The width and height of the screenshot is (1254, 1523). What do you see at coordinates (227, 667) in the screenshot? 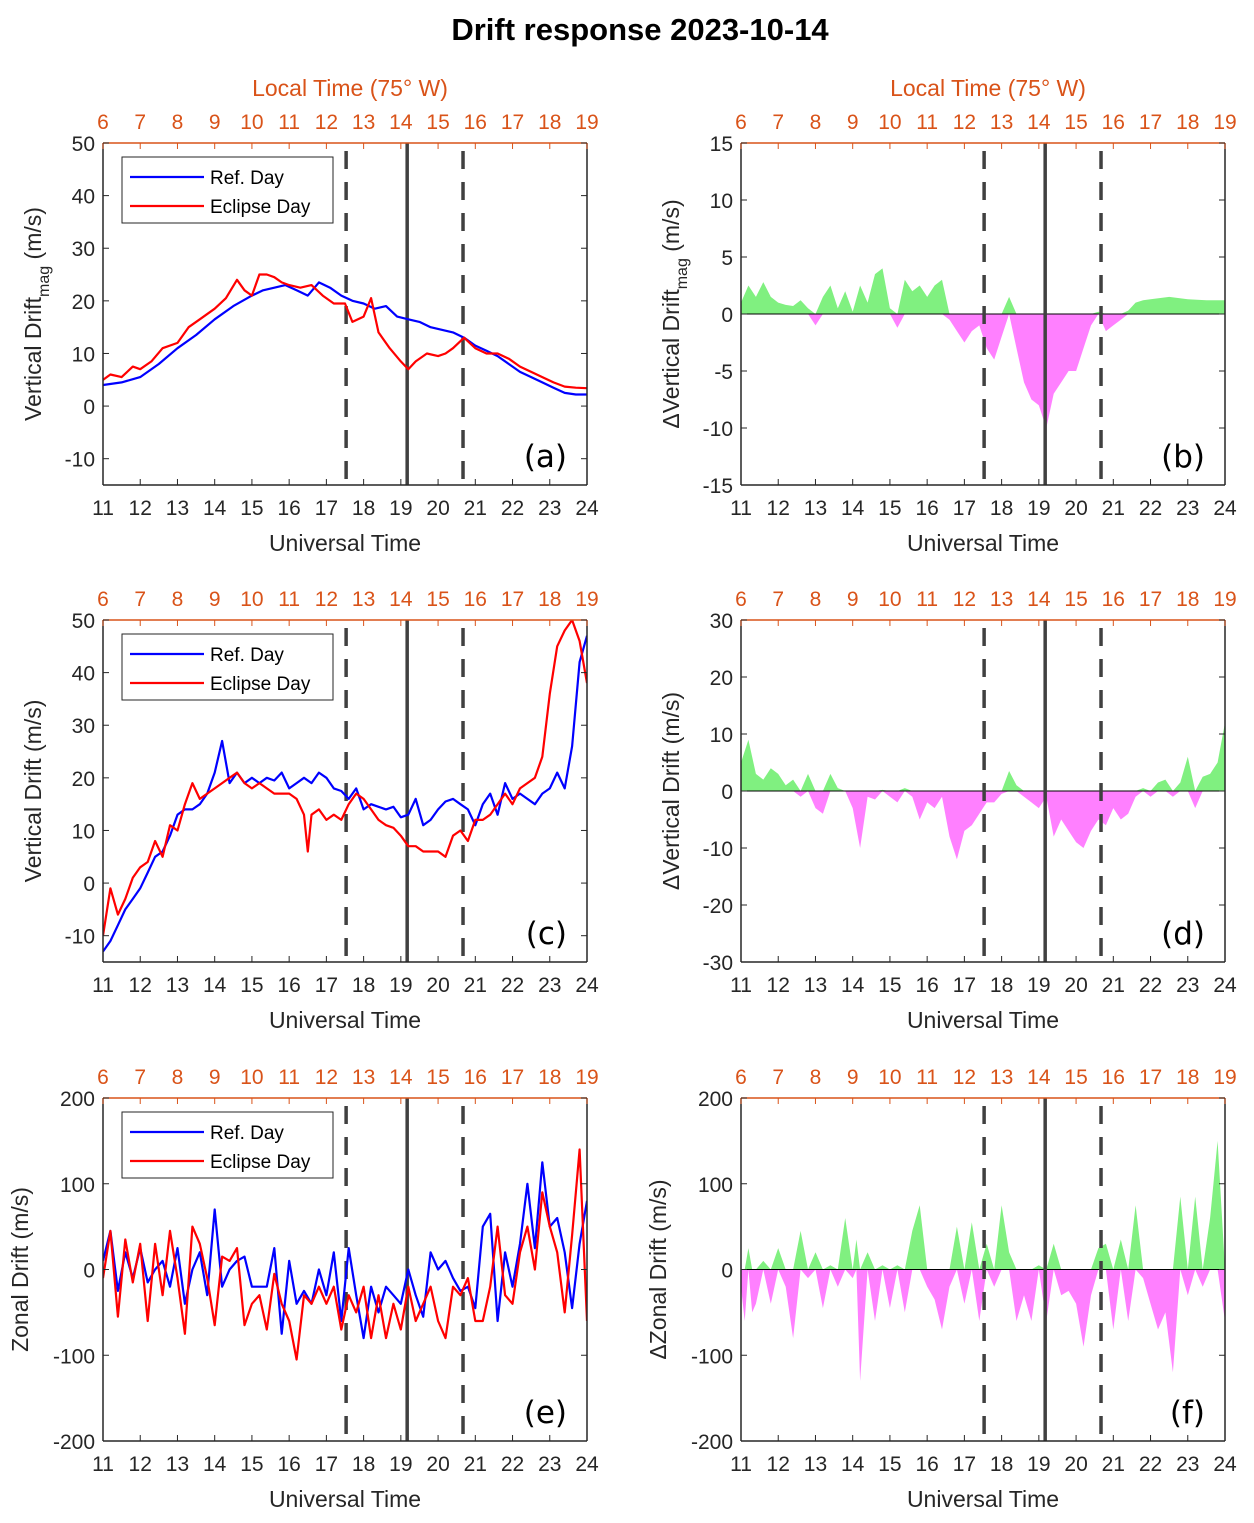
I see `legend-box` at bounding box center [227, 667].